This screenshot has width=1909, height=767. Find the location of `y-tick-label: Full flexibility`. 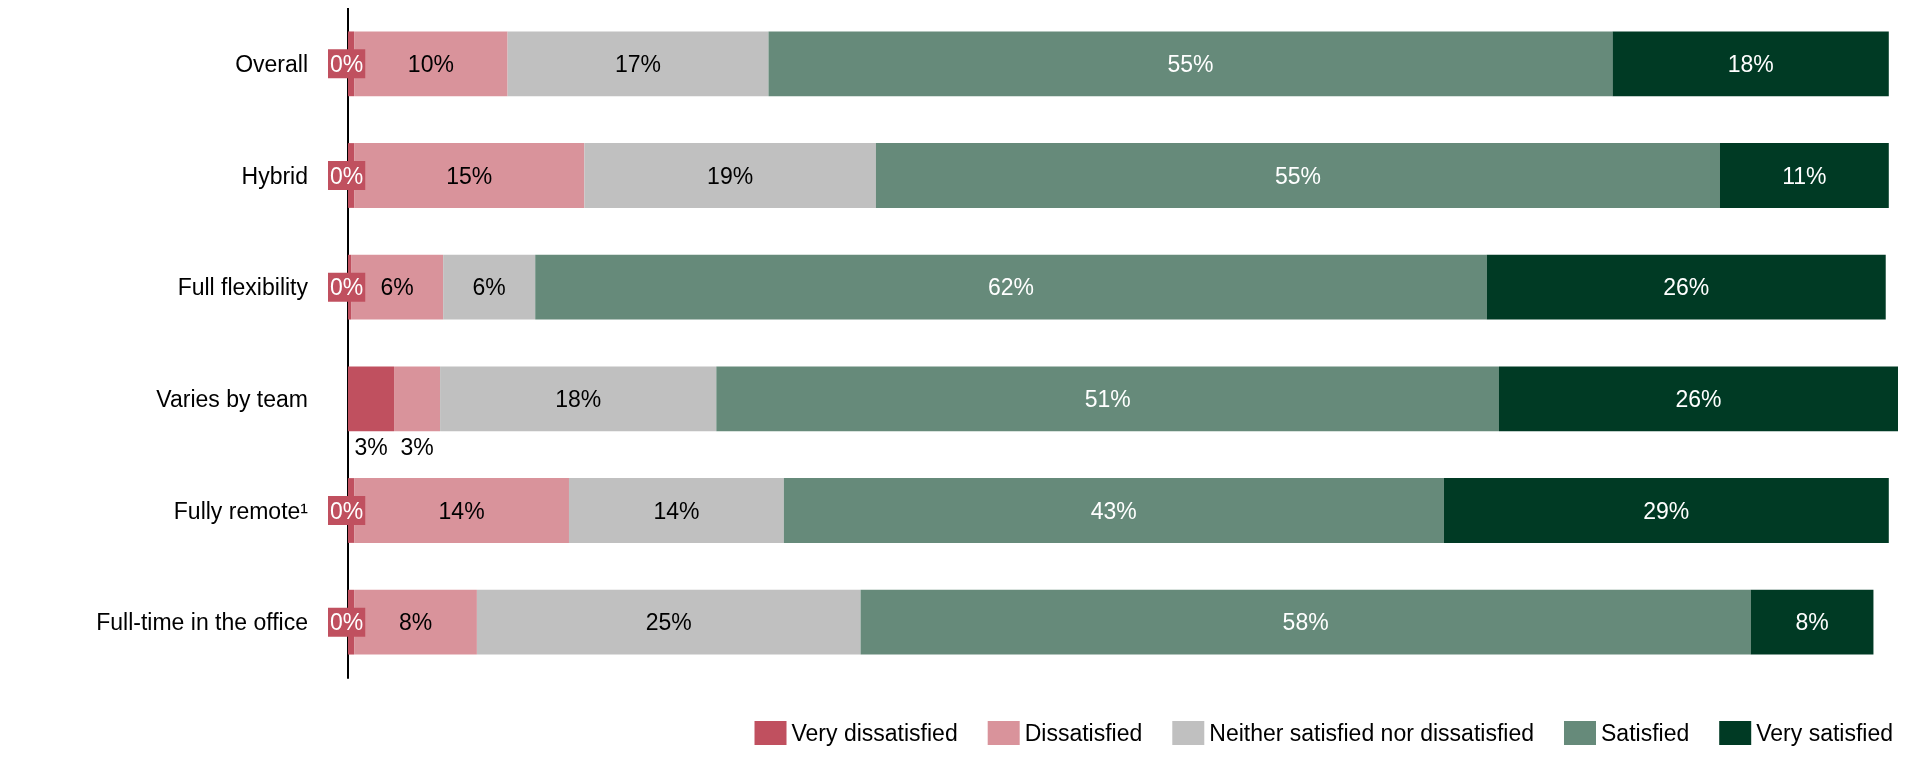

y-tick-label: Full flexibility is located at coordinates (243, 287).